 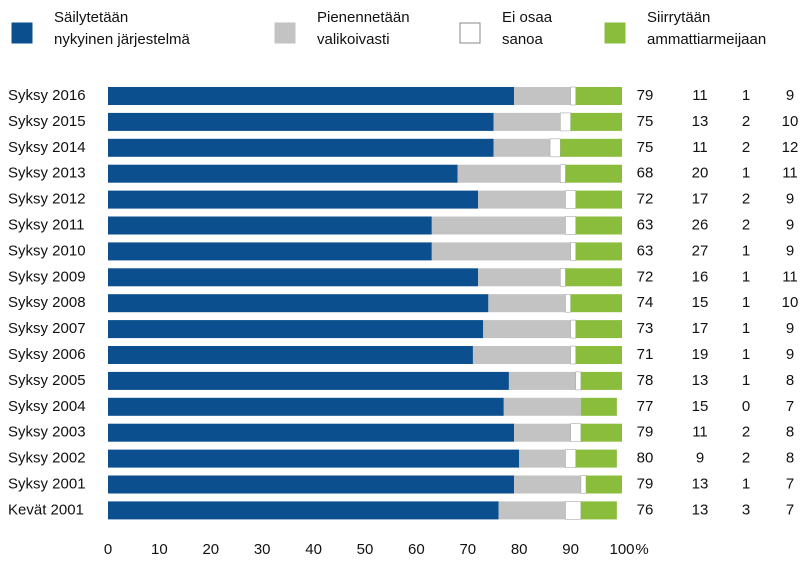 What do you see at coordinates (700, 250) in the screenshot?
I see `value-label: 27` at bounding box center [700, 250].